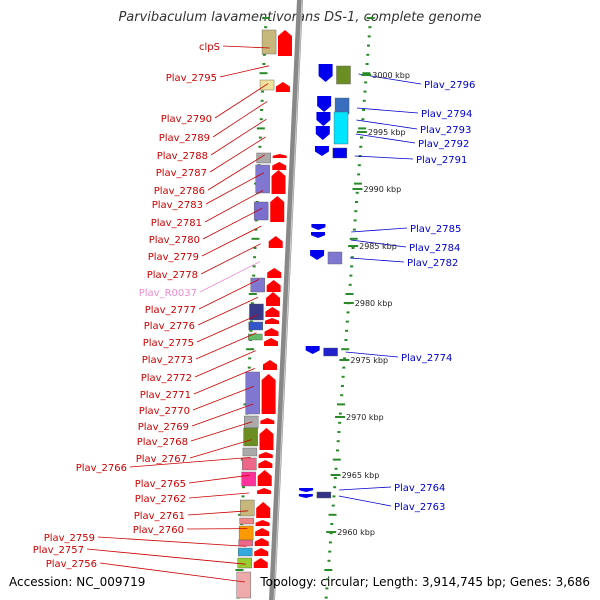 The image size is (600, 600). Describe the element at coordinates (162, 442) in the screenshot. I see `left-gene-label: Plav_2768` at that location.